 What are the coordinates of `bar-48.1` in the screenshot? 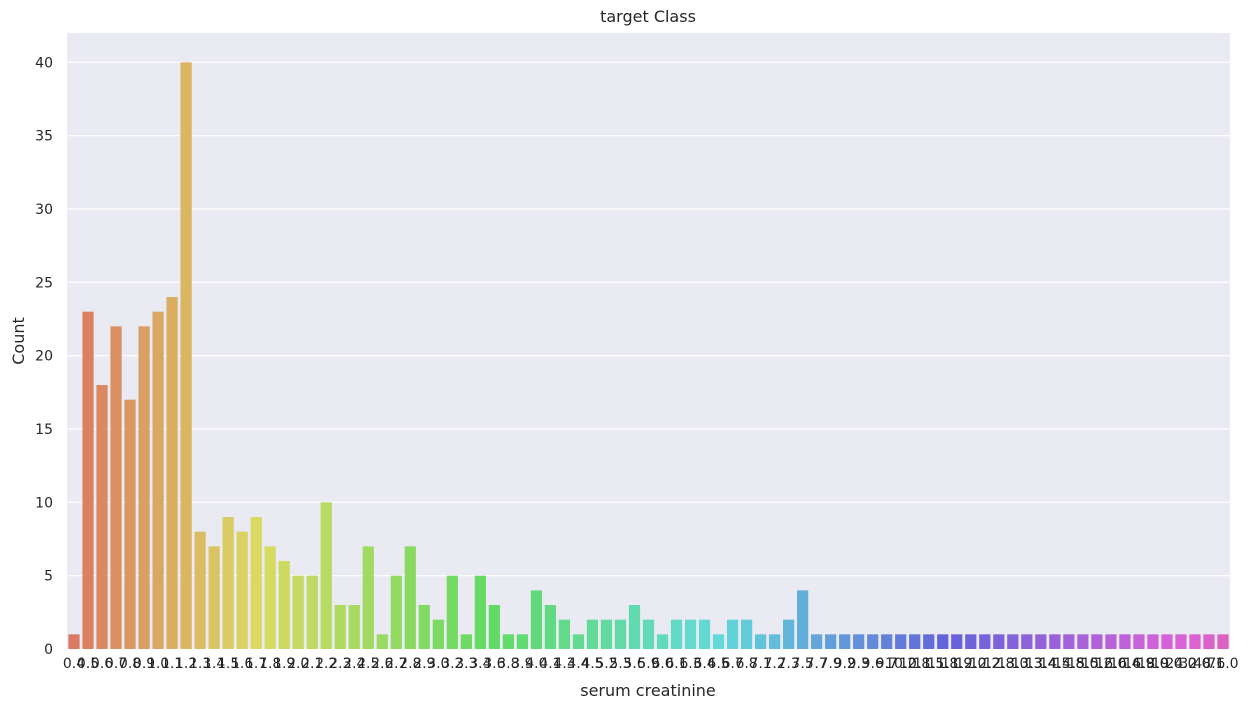 It's located at (1209, 641).